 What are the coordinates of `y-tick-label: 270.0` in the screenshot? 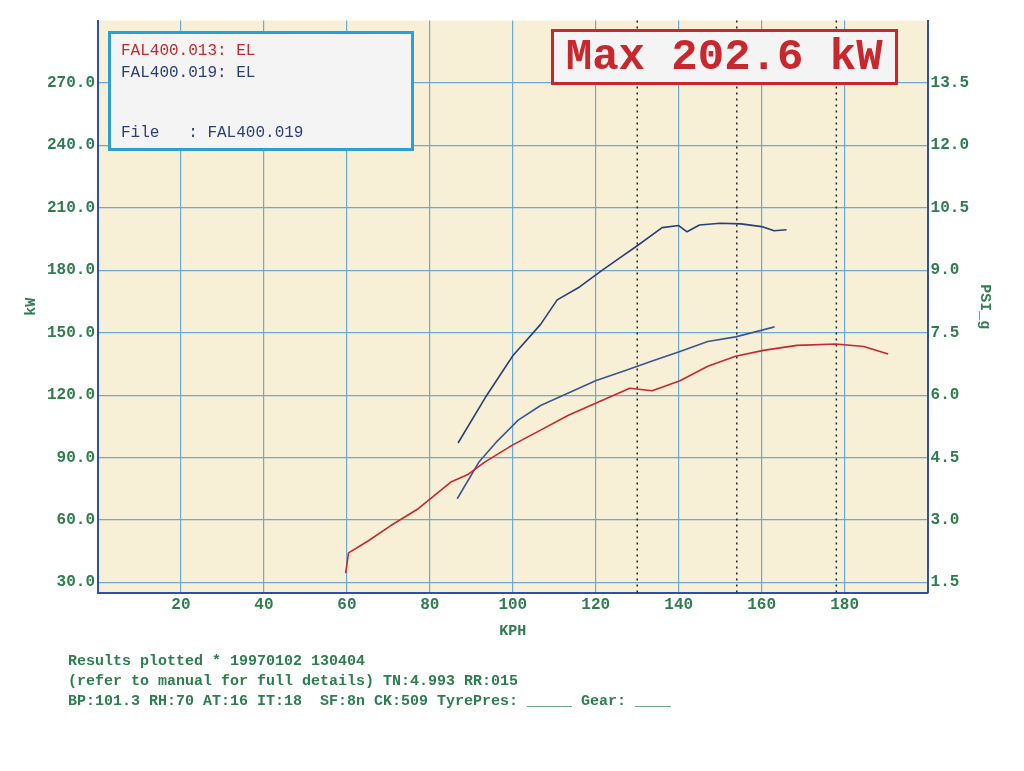 It's located at (71, 83).